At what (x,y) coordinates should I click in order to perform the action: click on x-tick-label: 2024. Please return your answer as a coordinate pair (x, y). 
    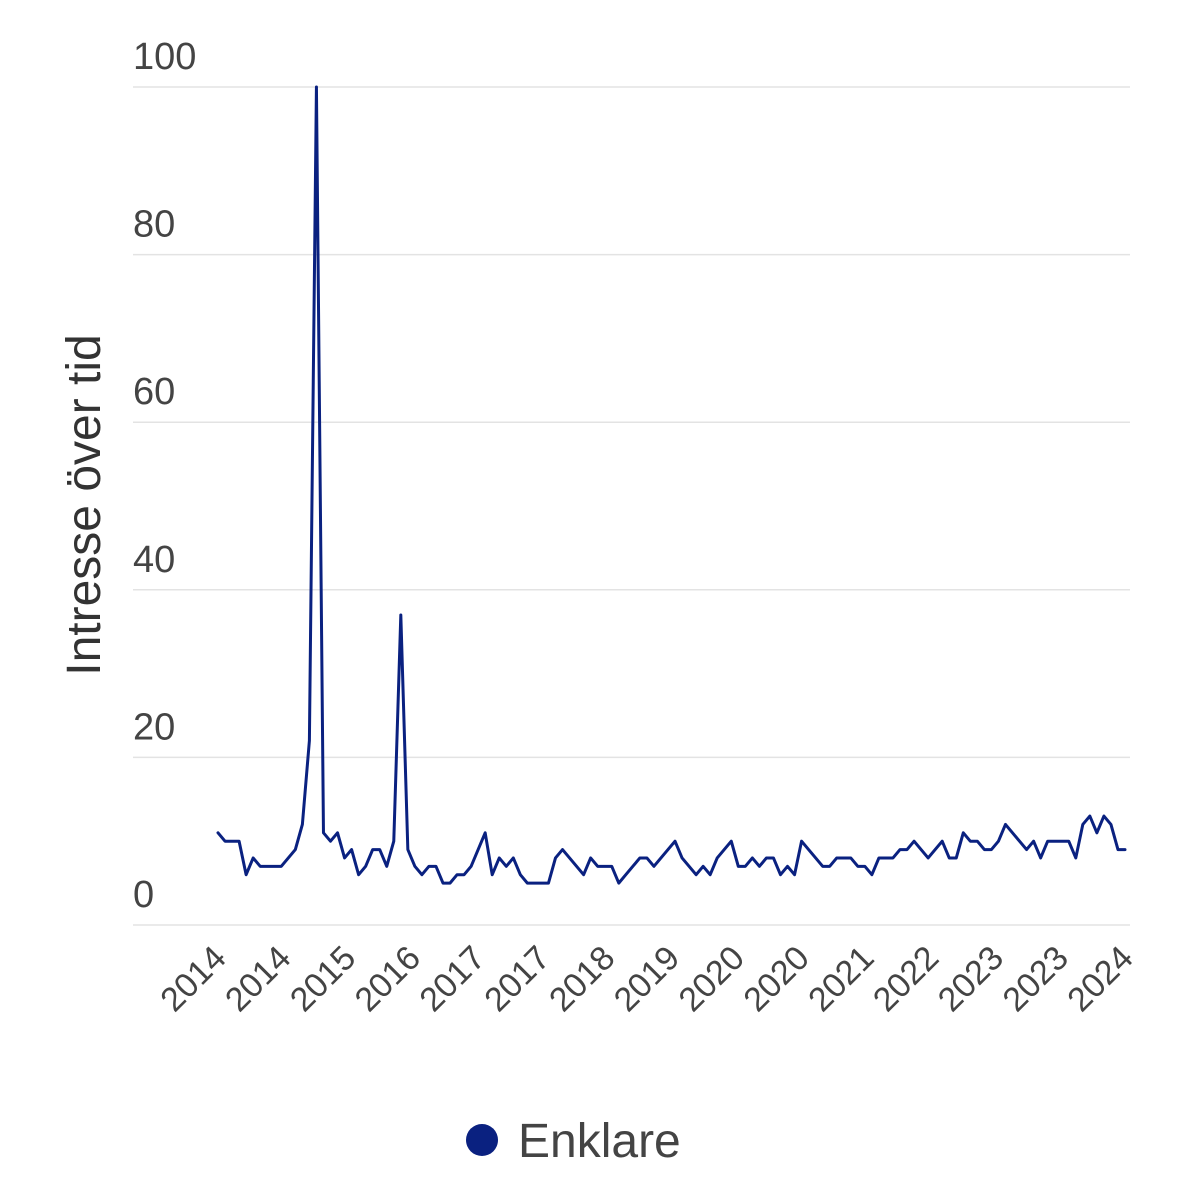
    Looking at the image, I should click on (1100, 979).